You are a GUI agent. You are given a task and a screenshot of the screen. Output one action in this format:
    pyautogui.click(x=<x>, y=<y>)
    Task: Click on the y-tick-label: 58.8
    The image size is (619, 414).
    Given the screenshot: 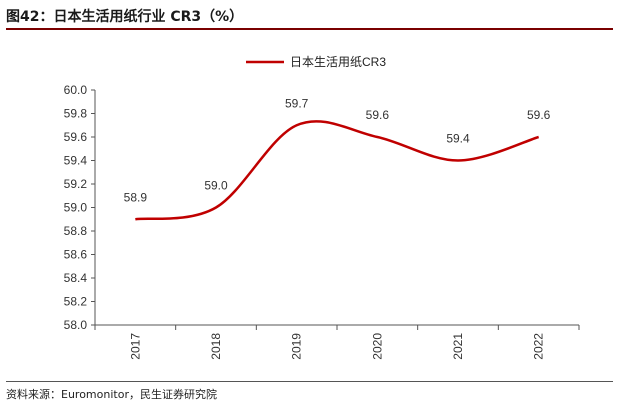 What is the action you would take?
    pyautogui.click(x=76, y=231)
    